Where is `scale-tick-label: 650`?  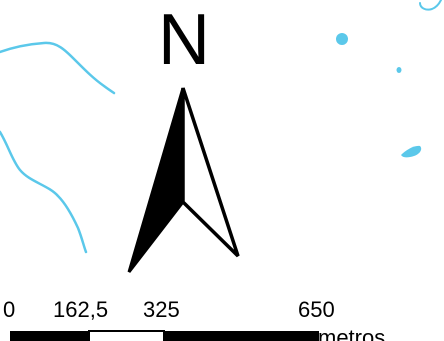
scale-tick-label: 650 is located at coordinates (316, 309).